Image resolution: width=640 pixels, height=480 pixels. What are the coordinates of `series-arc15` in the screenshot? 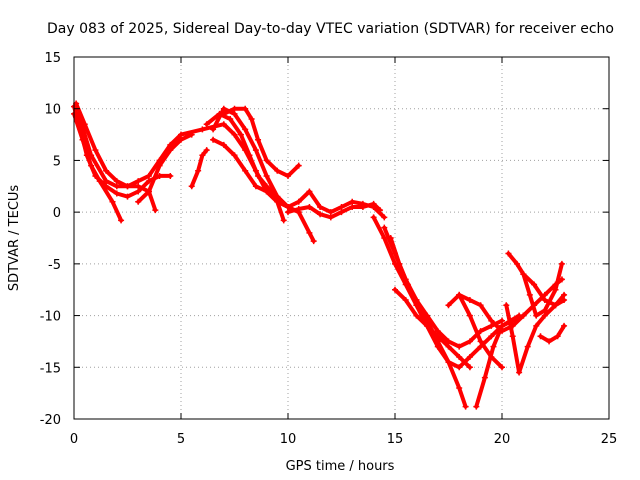 It's located at (446, 292).